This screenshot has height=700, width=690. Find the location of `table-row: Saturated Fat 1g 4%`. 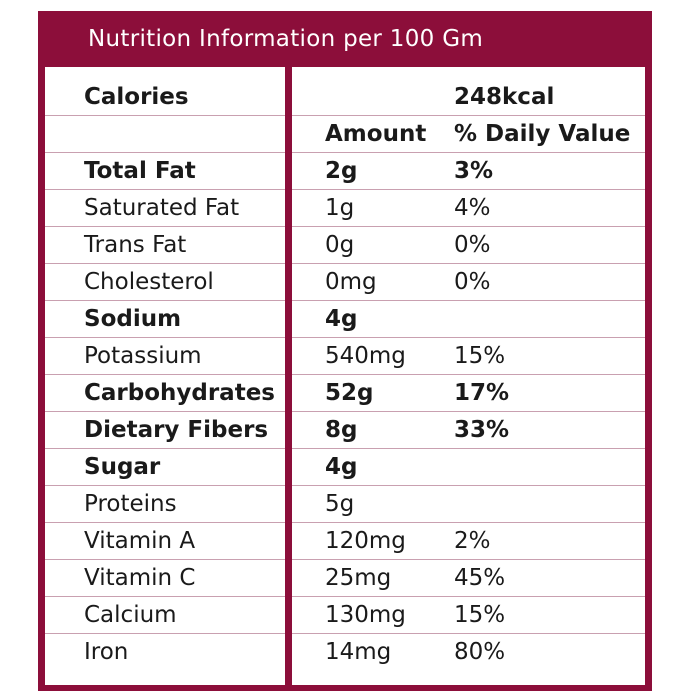

table-row: Saturated Fat 1g 4% is located at coordinates (345, 208).